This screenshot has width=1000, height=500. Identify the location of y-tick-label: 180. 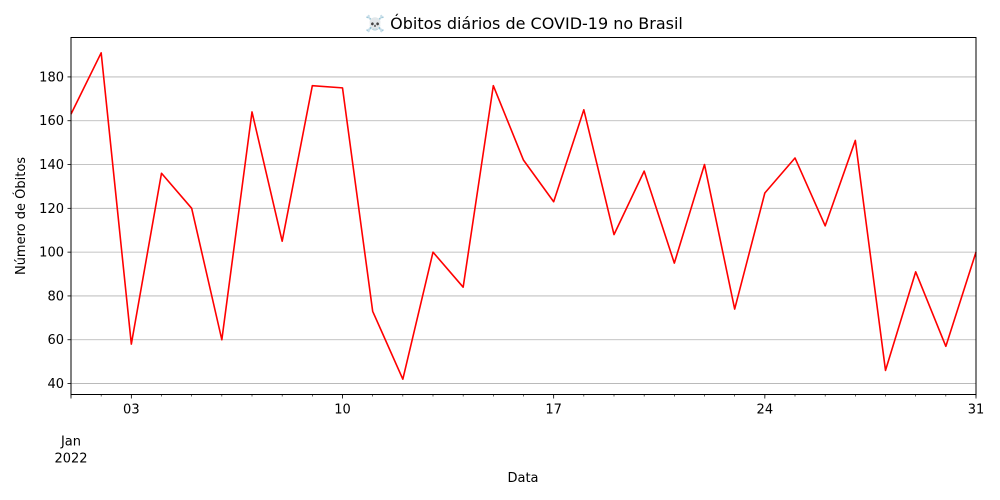
(51, 77).